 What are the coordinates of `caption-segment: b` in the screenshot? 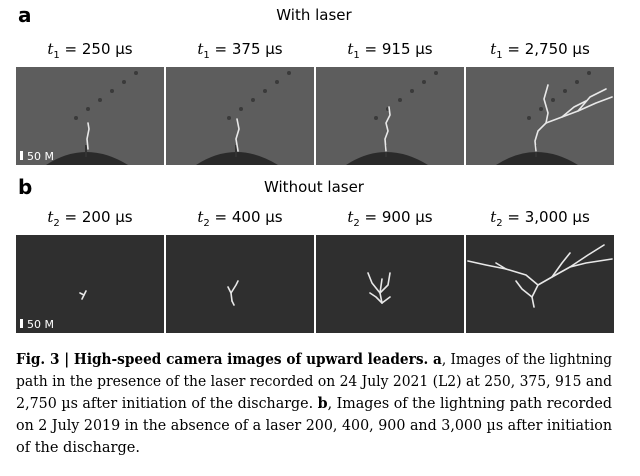 It's located at (323, 403).